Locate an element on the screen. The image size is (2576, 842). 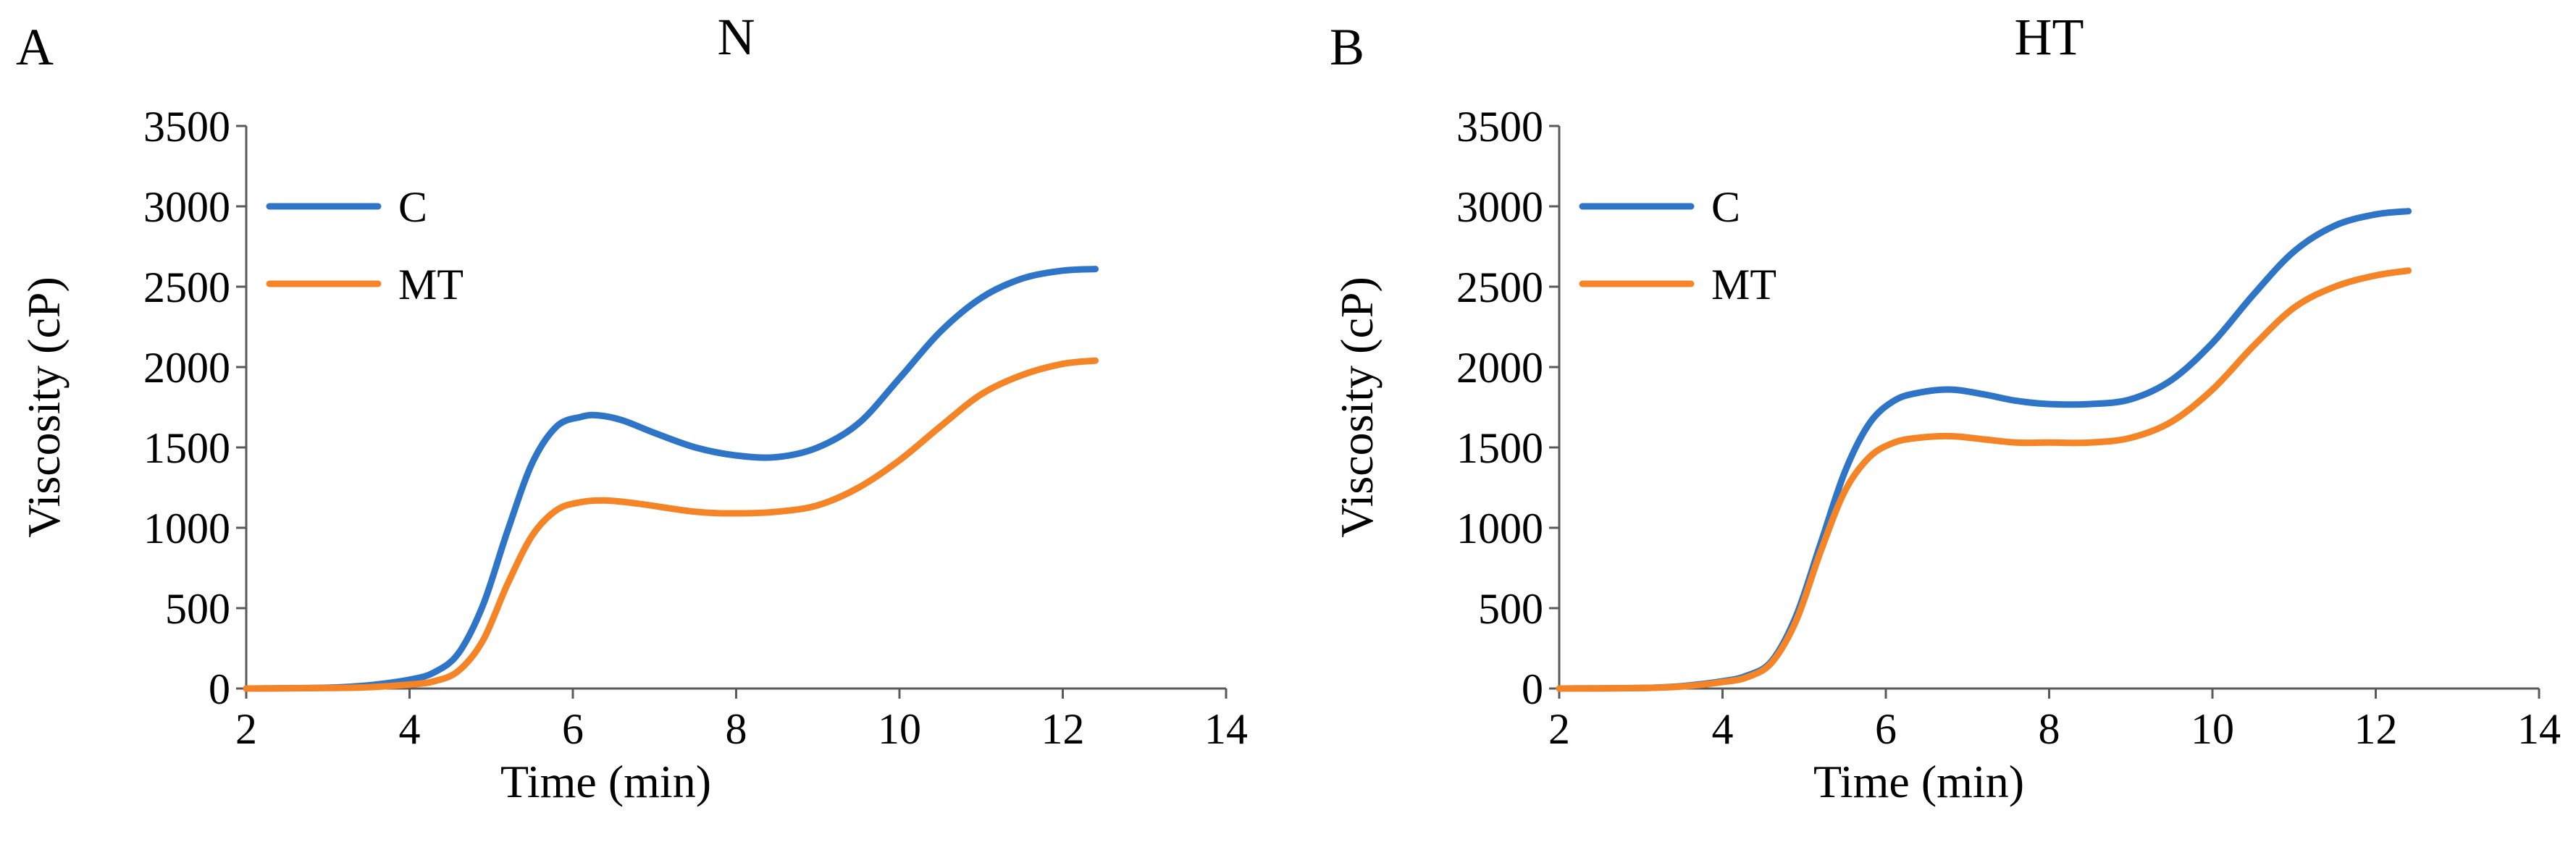
chart-title: HT is located at coordinates (2049, 37).